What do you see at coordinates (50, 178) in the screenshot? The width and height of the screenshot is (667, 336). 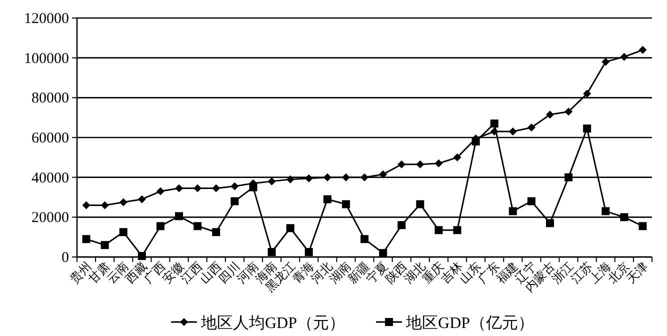 I see `y-tick-label: 40000` at bounding box center [50, 178].